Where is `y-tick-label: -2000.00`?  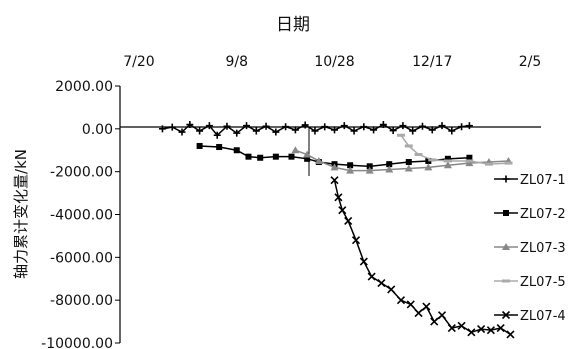 y-tick-label: -2000.00 is located at coordinates (81, 173).